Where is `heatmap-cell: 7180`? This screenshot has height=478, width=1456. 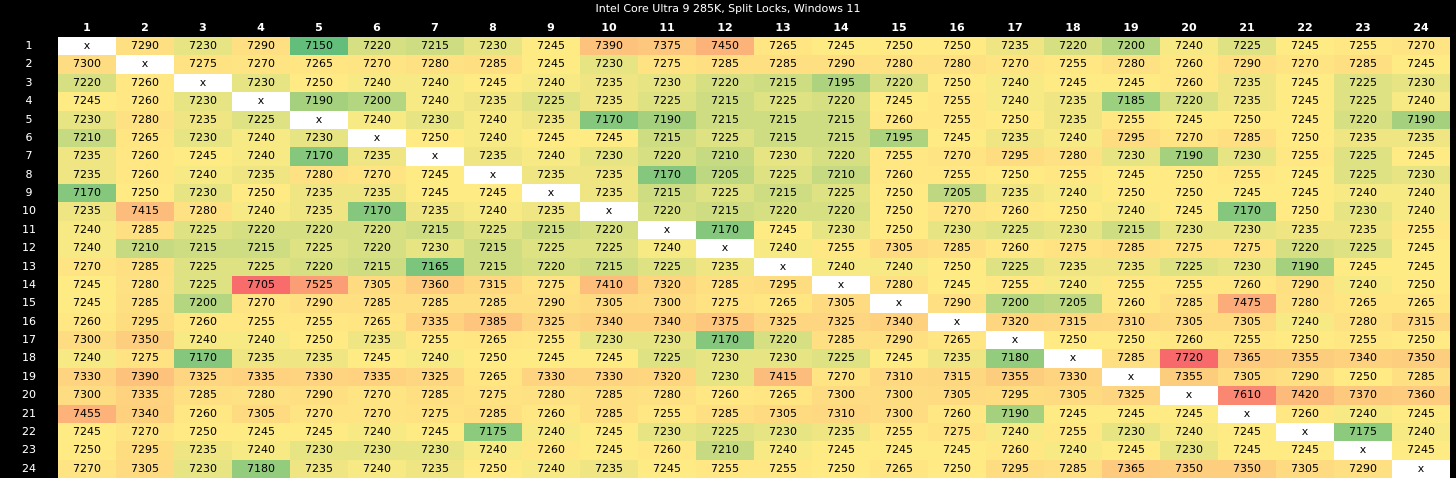 heatmap-cell: 7180 is located at coordinates (1015, 358).